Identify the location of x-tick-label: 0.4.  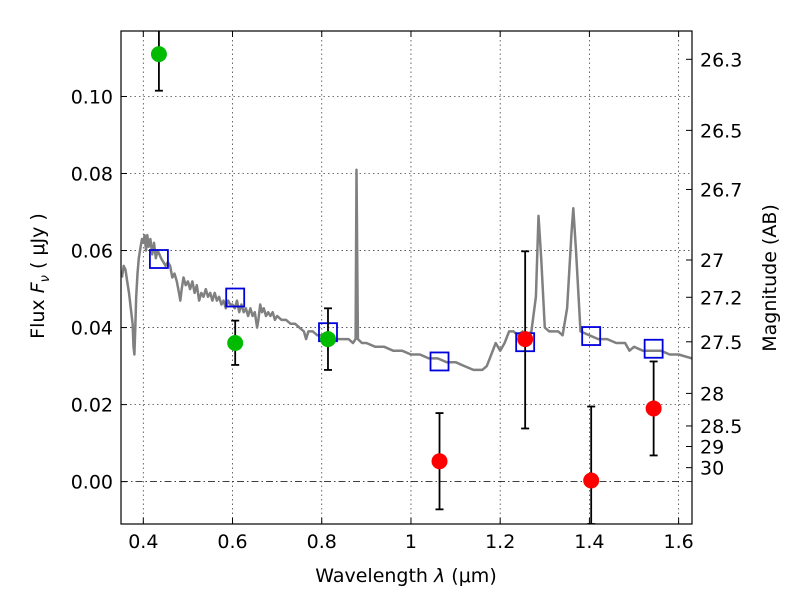
(143, 542).